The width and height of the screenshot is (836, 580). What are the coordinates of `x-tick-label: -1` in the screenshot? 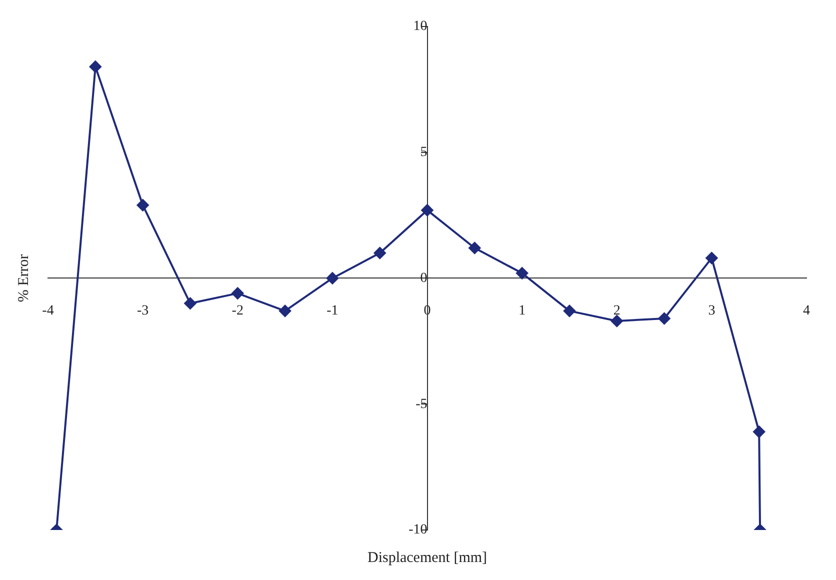 It's located at (332, 310).